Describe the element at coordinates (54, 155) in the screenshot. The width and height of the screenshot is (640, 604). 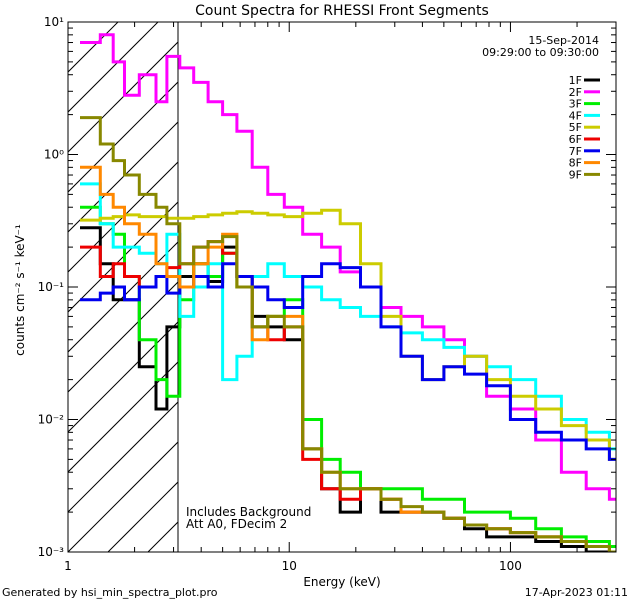
I see `y-tick-label: 10⁰` at that location.